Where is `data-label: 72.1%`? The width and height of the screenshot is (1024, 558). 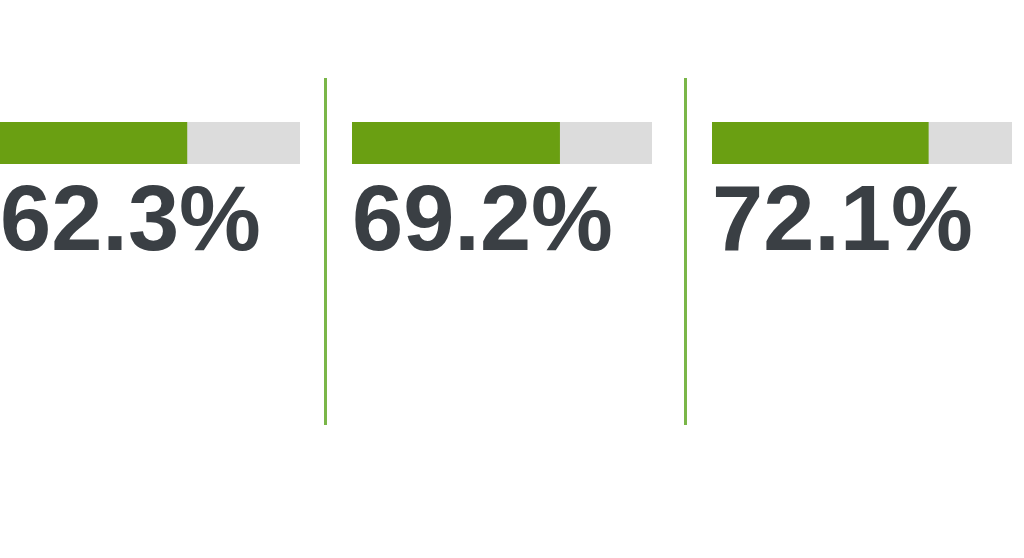 data-label: 72.1% is located at coordinates (842, 218).